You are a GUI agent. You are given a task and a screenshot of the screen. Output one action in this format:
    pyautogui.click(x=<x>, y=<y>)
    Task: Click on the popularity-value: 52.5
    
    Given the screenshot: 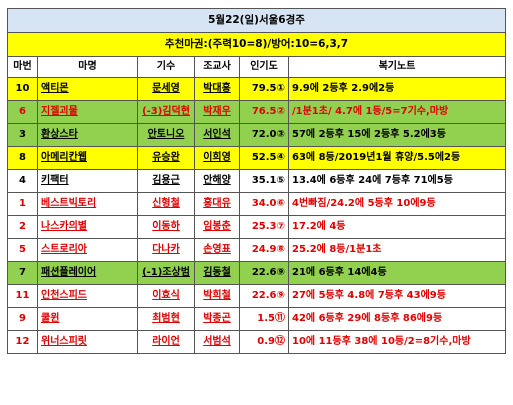 What is the action you would take?
    pyautogui.click(x=264, y=157)
    